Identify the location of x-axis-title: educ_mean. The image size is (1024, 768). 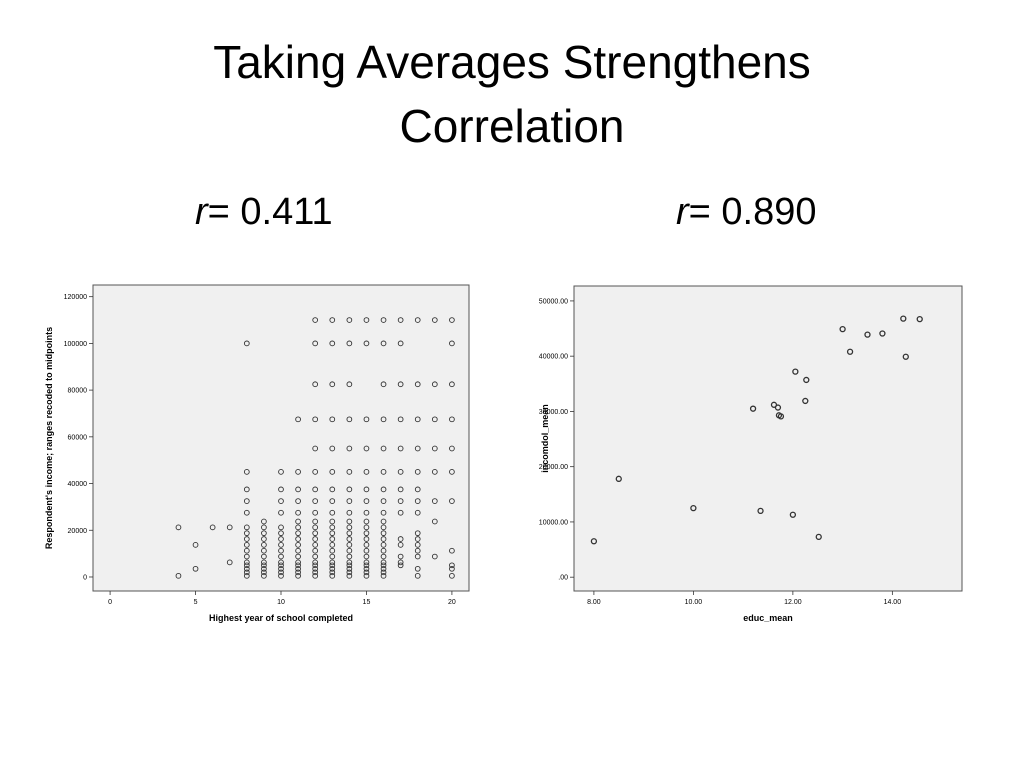
(768, 618).